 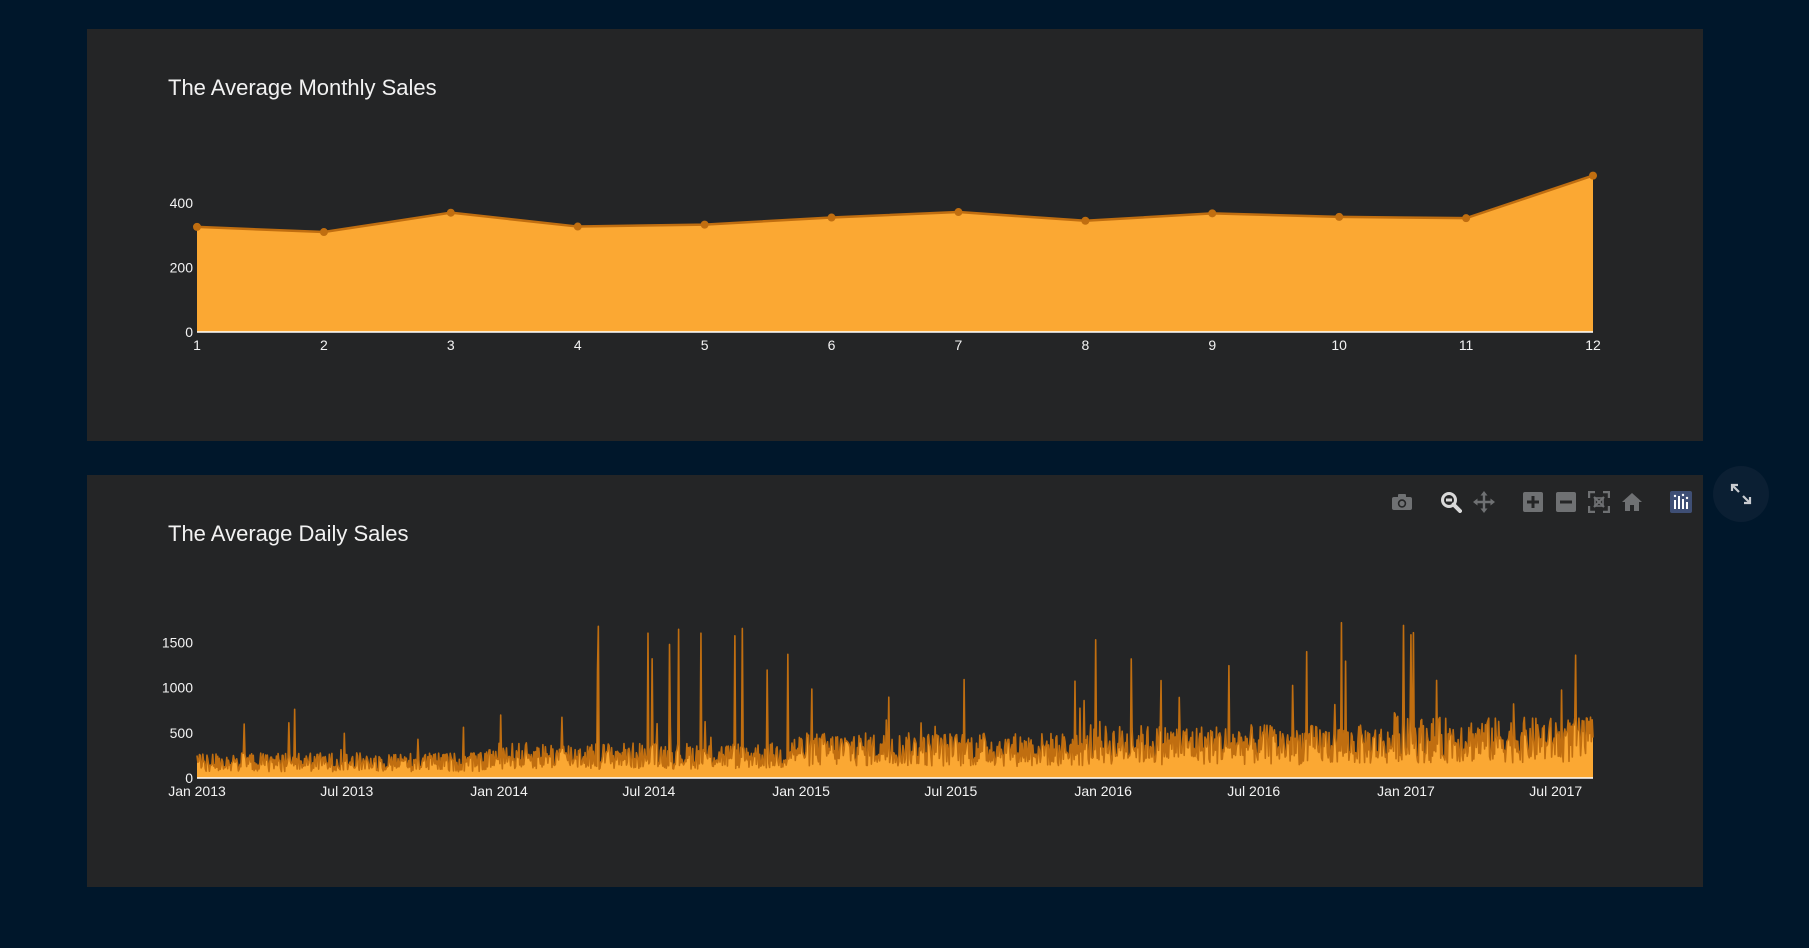 I want to click on download-plot-button, so click(x=1401, y=502).